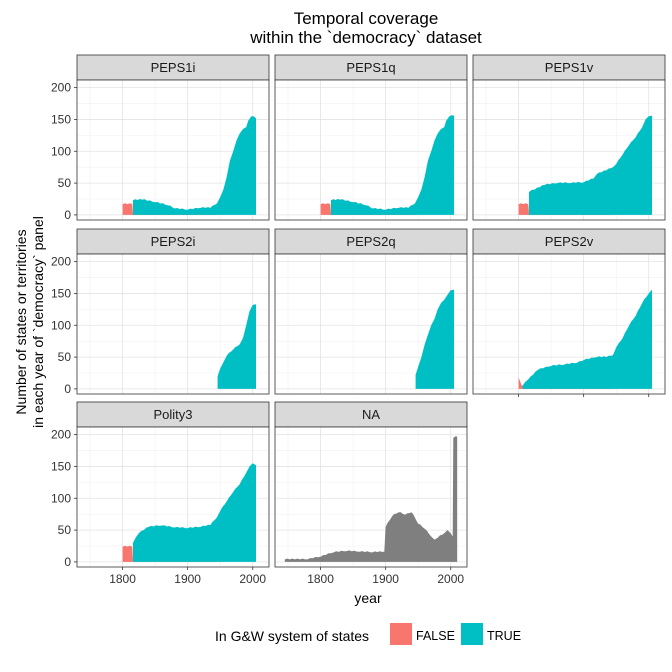  Describe the element at coordinates (366, 18) in the screenshot. I see `chart-title-line-1: Temporal coverage` at that location.